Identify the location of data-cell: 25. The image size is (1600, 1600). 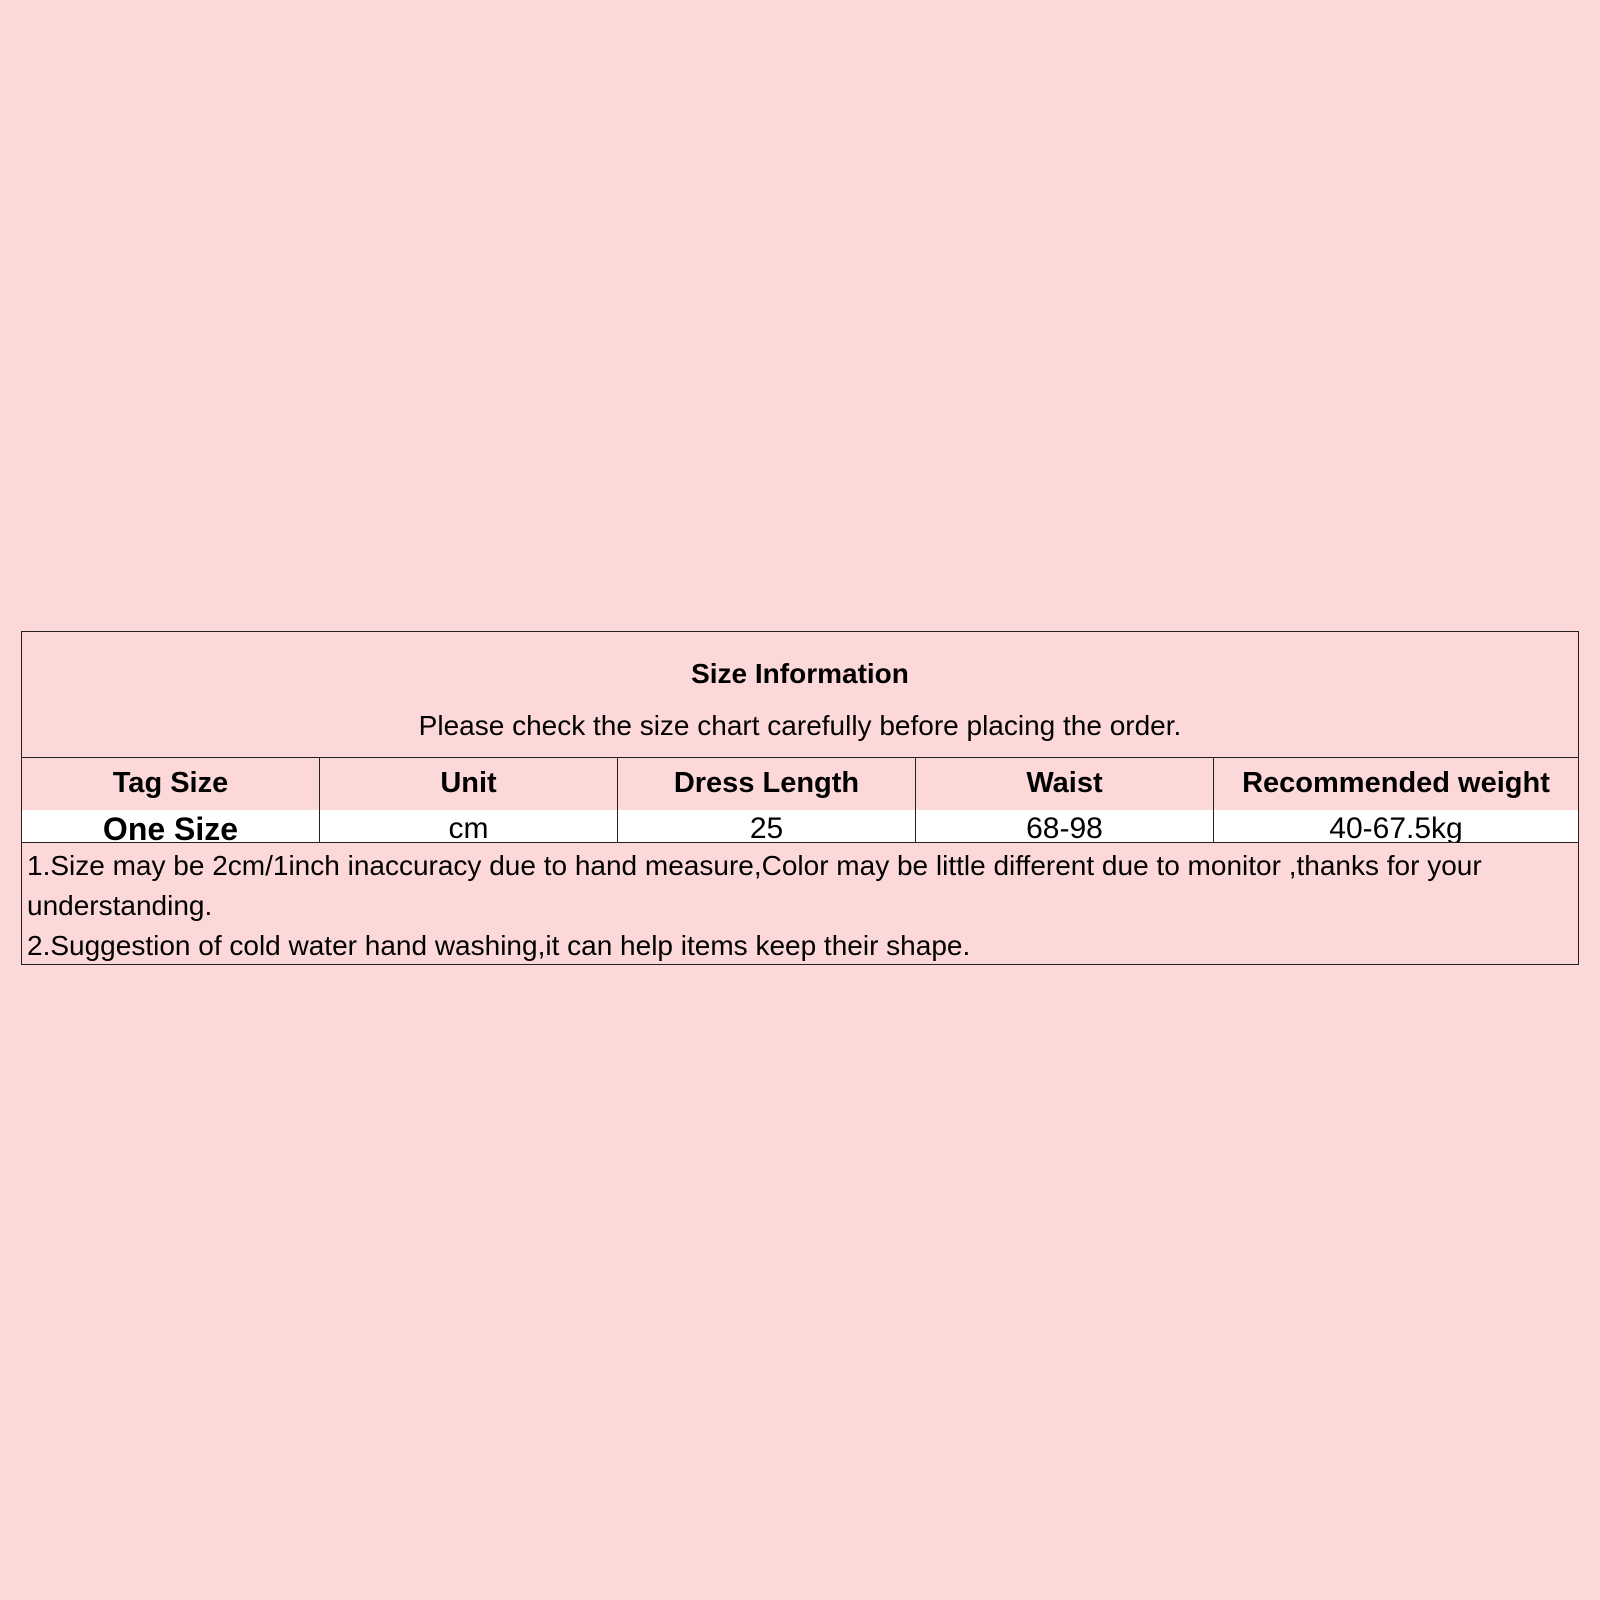
(767, 826).